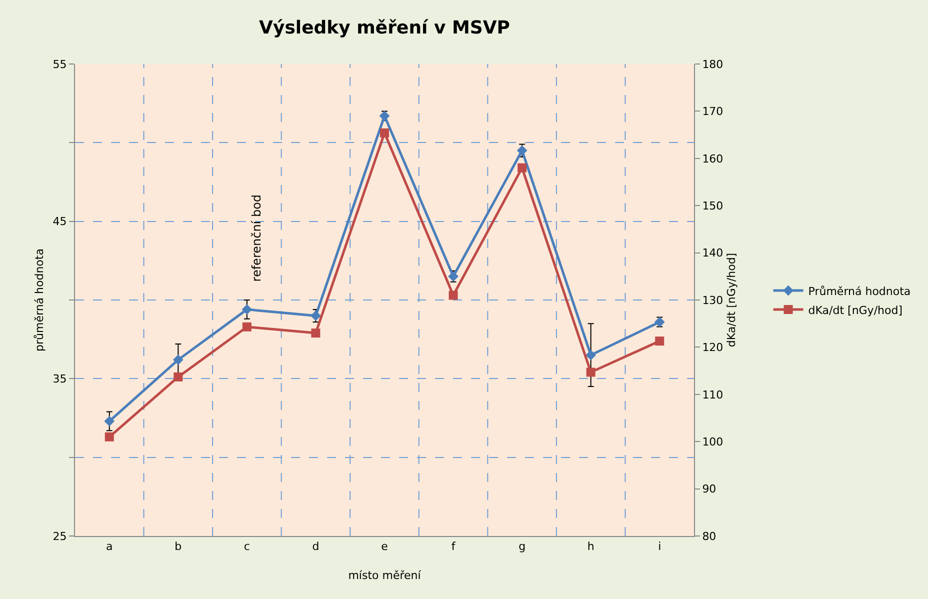 Image resolution: width=928 pixels, height=599 pixels. What do you see at coordinates (709, 536) in the screenshot?
I see `y2-tick-label: 80` at bounding box center [709, 536].